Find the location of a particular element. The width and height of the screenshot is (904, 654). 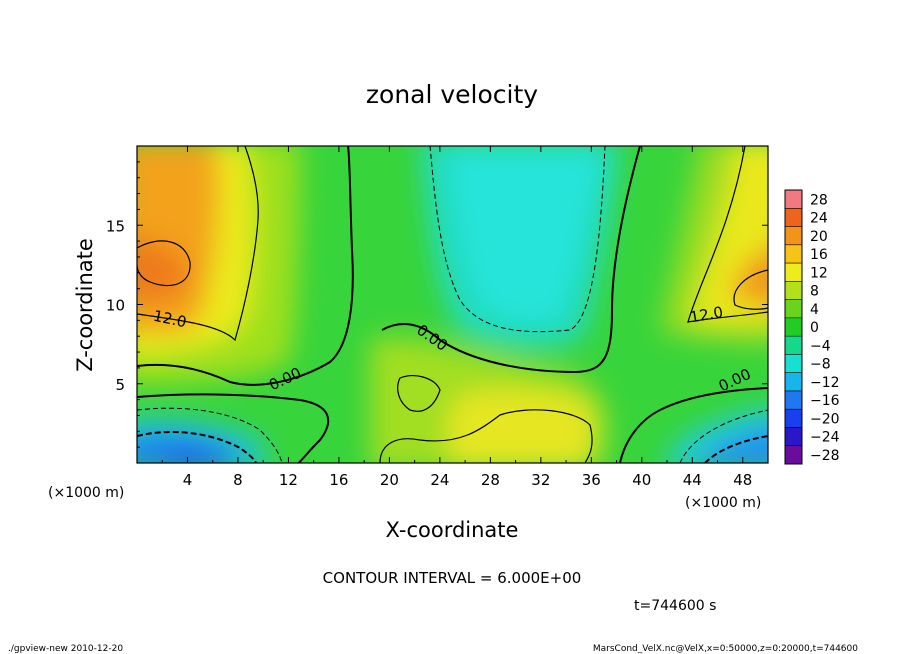

x-tick-label: 20 is located at coordinates (389, 480).